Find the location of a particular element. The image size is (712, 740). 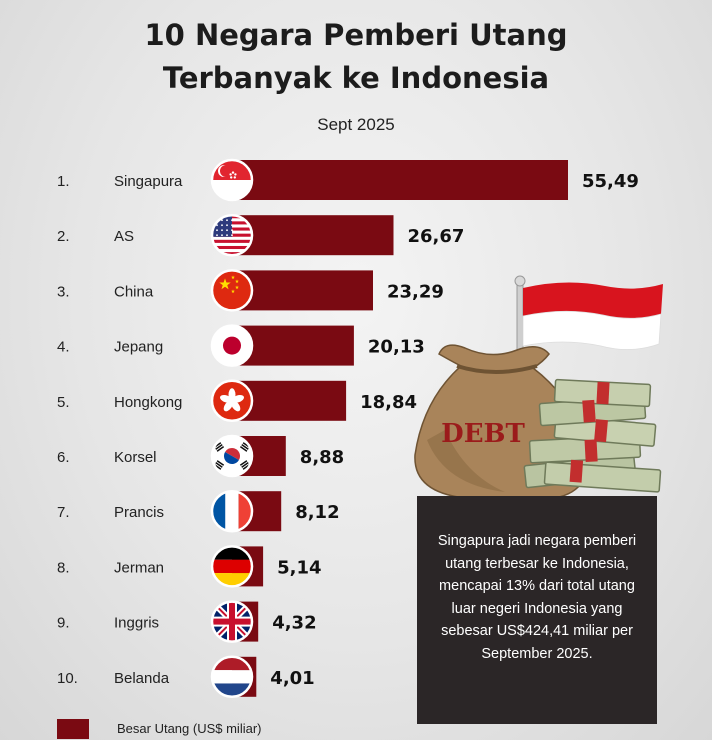

title-line-1: 10 Negara Pemberi Utang is located at coordinates (356, 35).